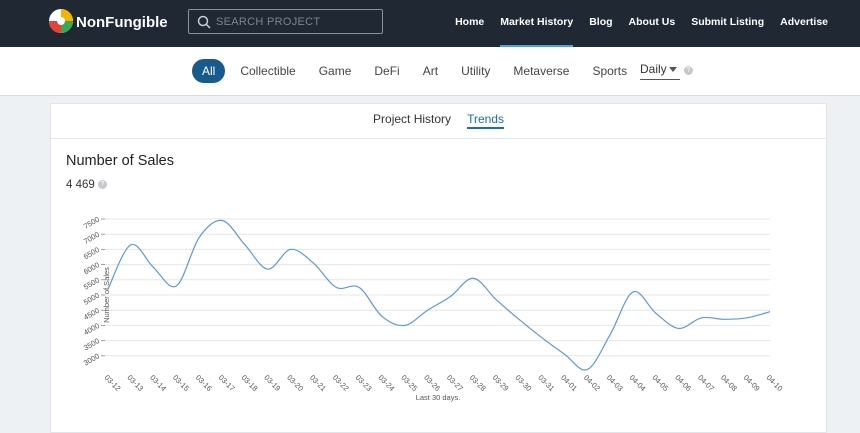 This screenshot has height=433, width=860. What do you see at coordinates (412, 119) in the screenshot?
I see `tab: Project History` at bounding box center [412, 119].